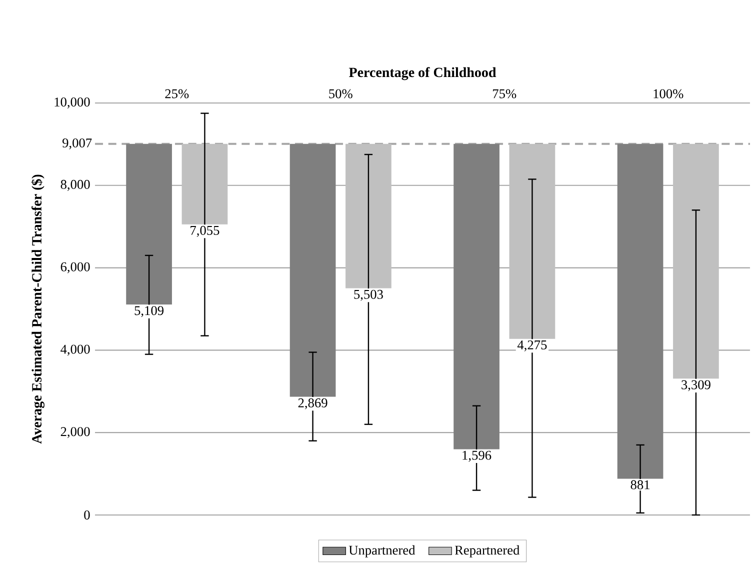  Describe the element at coordinates (504, 93) in the screenshot. I see `x-tick-label: 75%` at that location.